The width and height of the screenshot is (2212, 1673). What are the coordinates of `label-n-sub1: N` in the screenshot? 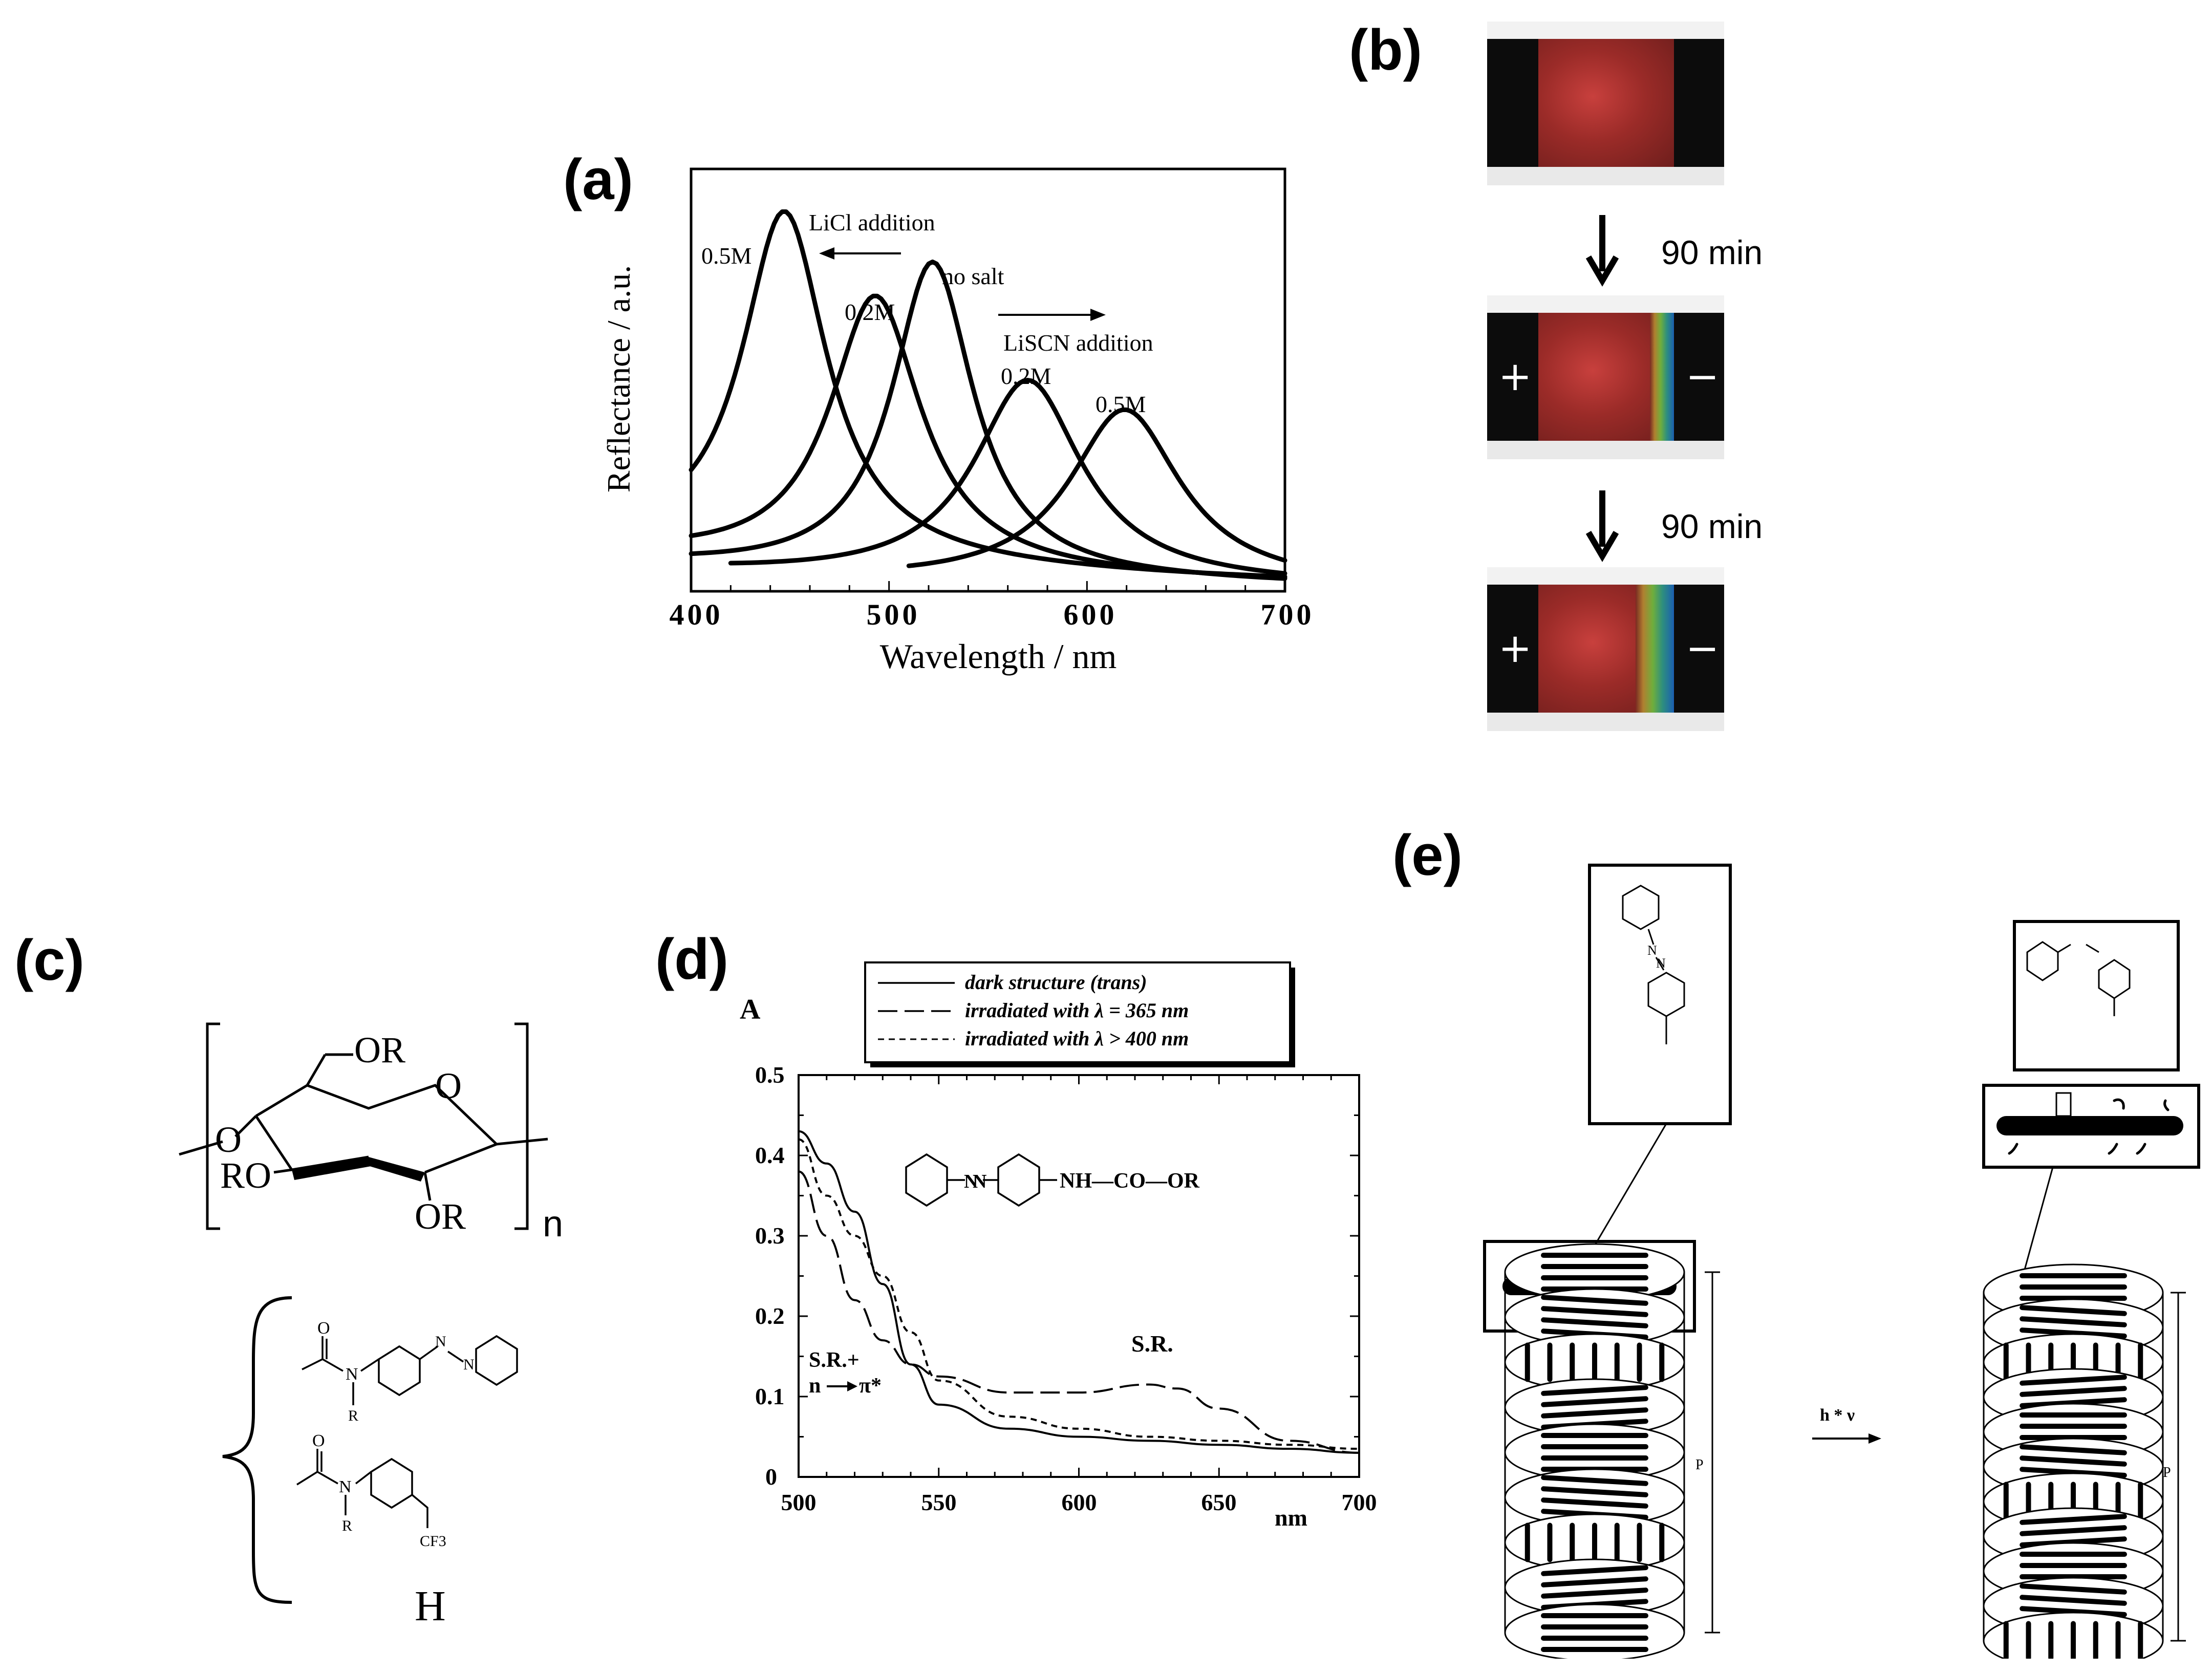 It's located at (352, 1374).